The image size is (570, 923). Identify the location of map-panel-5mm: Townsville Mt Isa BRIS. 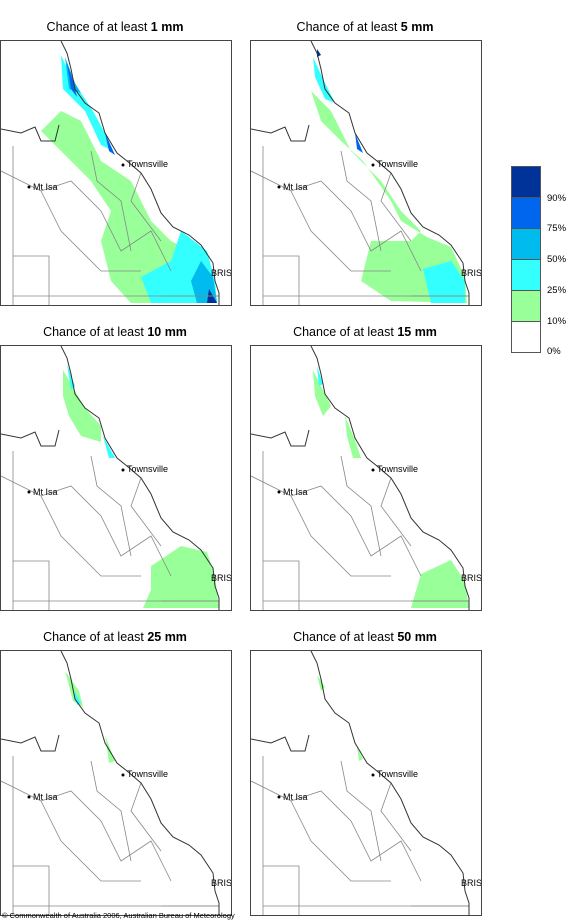
(366, 173).